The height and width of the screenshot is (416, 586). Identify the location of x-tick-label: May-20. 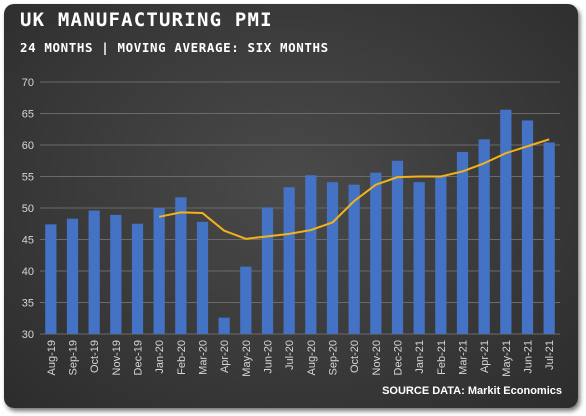
(247, 358).